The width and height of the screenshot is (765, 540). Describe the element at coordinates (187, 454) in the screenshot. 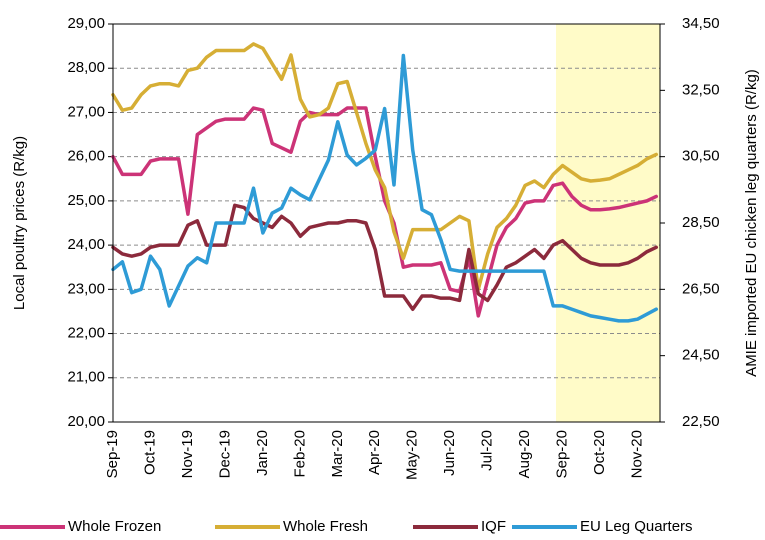

I see `x-tick-label: Nov-19` at that location.